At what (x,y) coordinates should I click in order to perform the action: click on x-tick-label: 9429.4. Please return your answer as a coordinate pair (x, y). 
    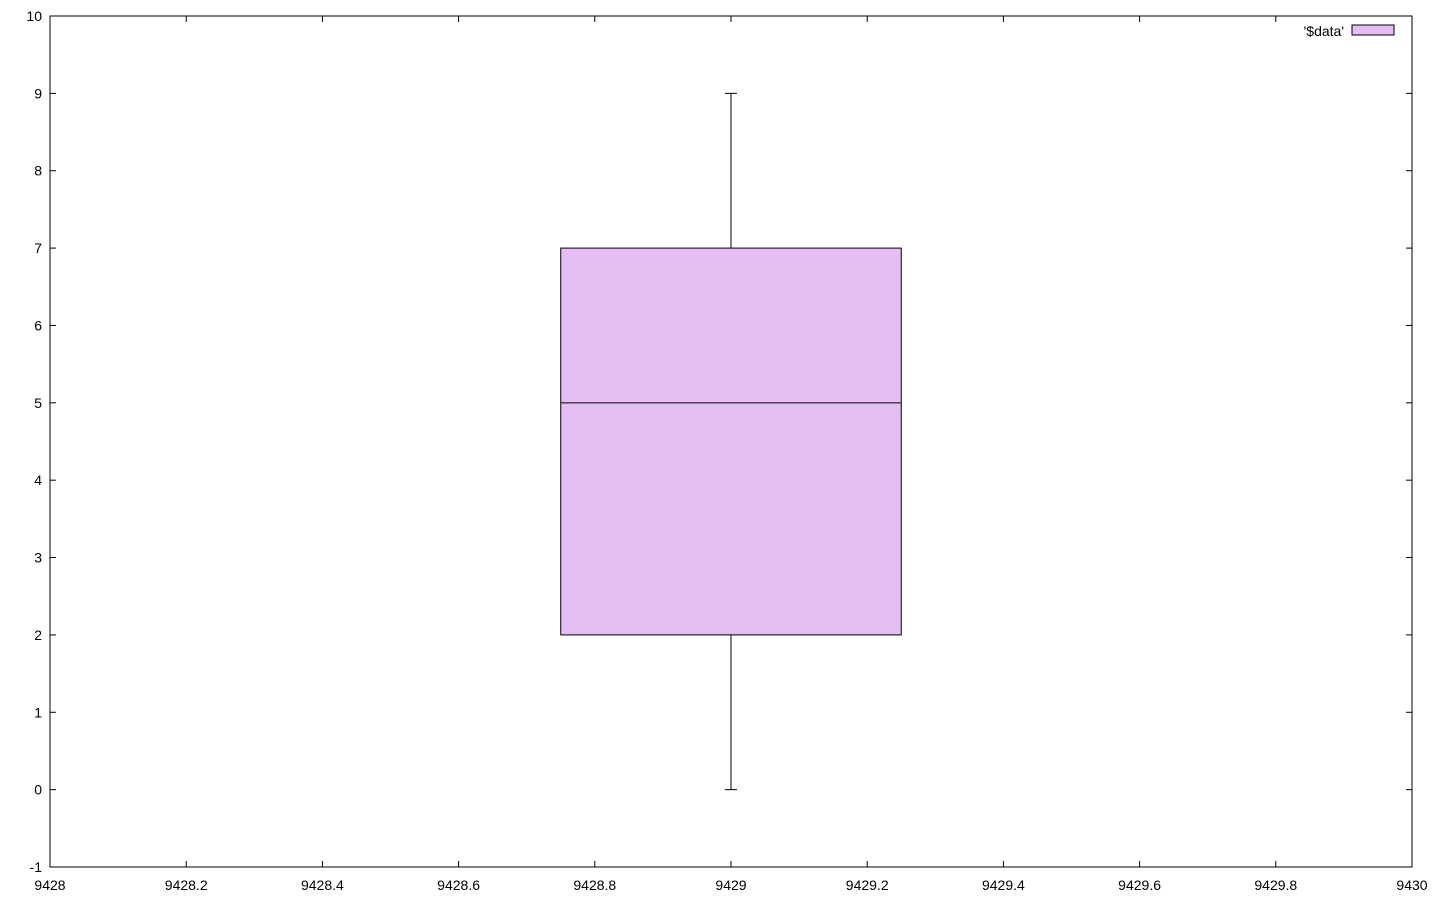
    Looking at the image, I should click on (1003, 885).